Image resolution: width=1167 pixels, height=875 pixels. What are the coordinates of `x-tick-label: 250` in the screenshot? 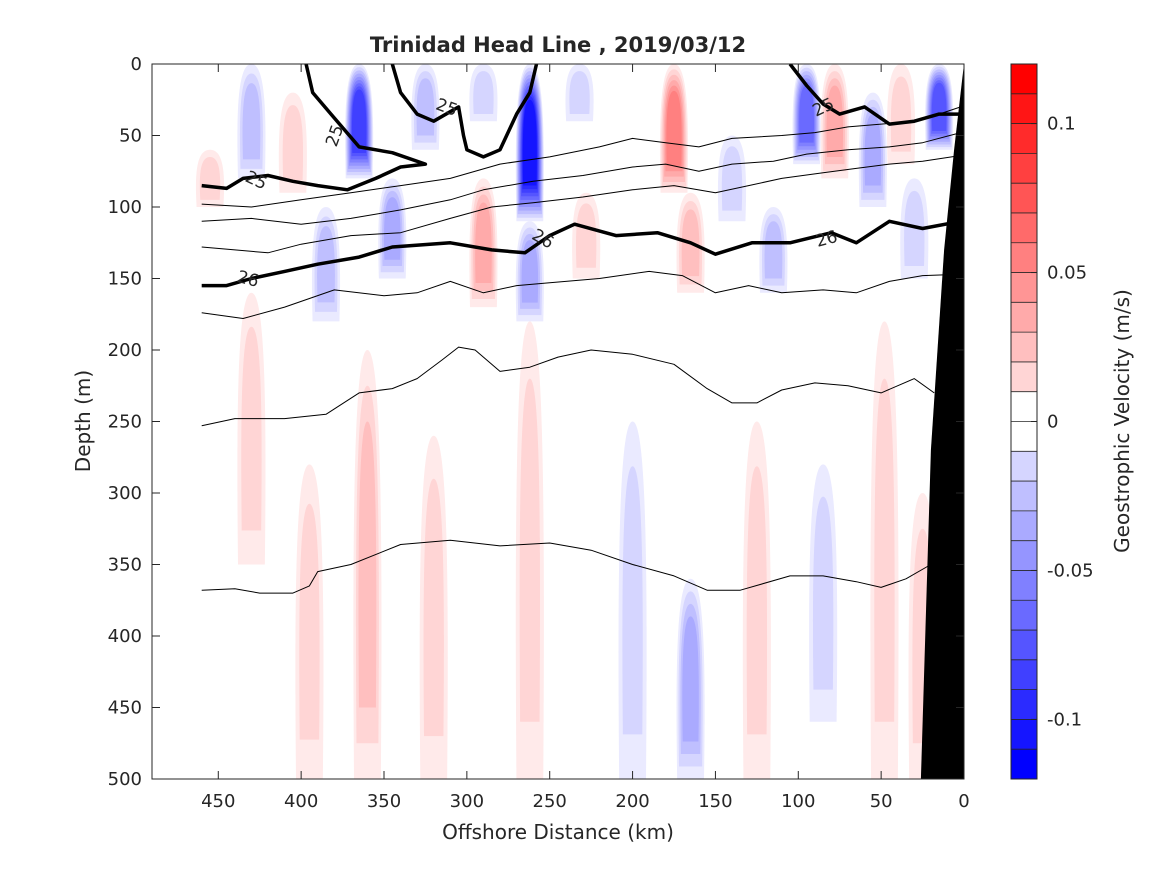 It's located at (550, 801).